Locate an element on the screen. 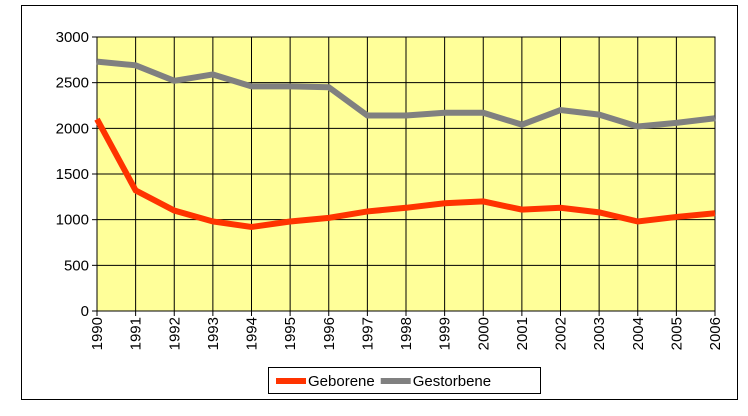 The width and height of the screenshot is (748, 416). y-tick-label: 1500 is located at coordinates (72, 174).